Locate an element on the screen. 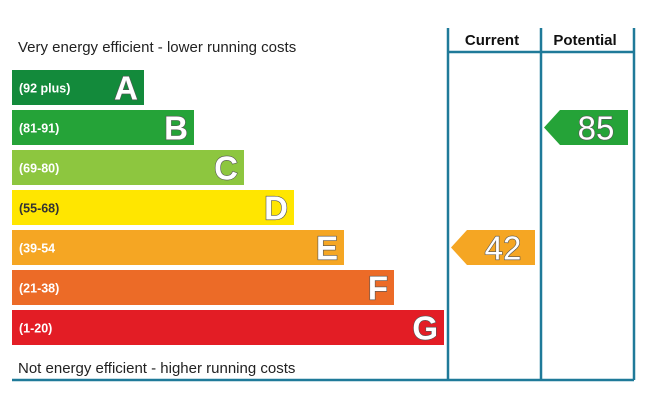 The image size is (650, 420). header-potential: Potential is located at coordinates (584, 40).